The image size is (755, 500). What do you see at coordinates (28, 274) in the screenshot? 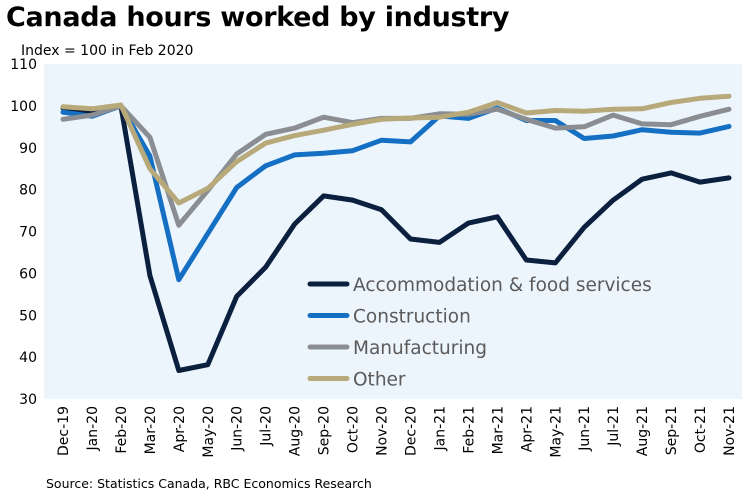
I see `y-tick-label: 60` at bounding box center [28, 274].